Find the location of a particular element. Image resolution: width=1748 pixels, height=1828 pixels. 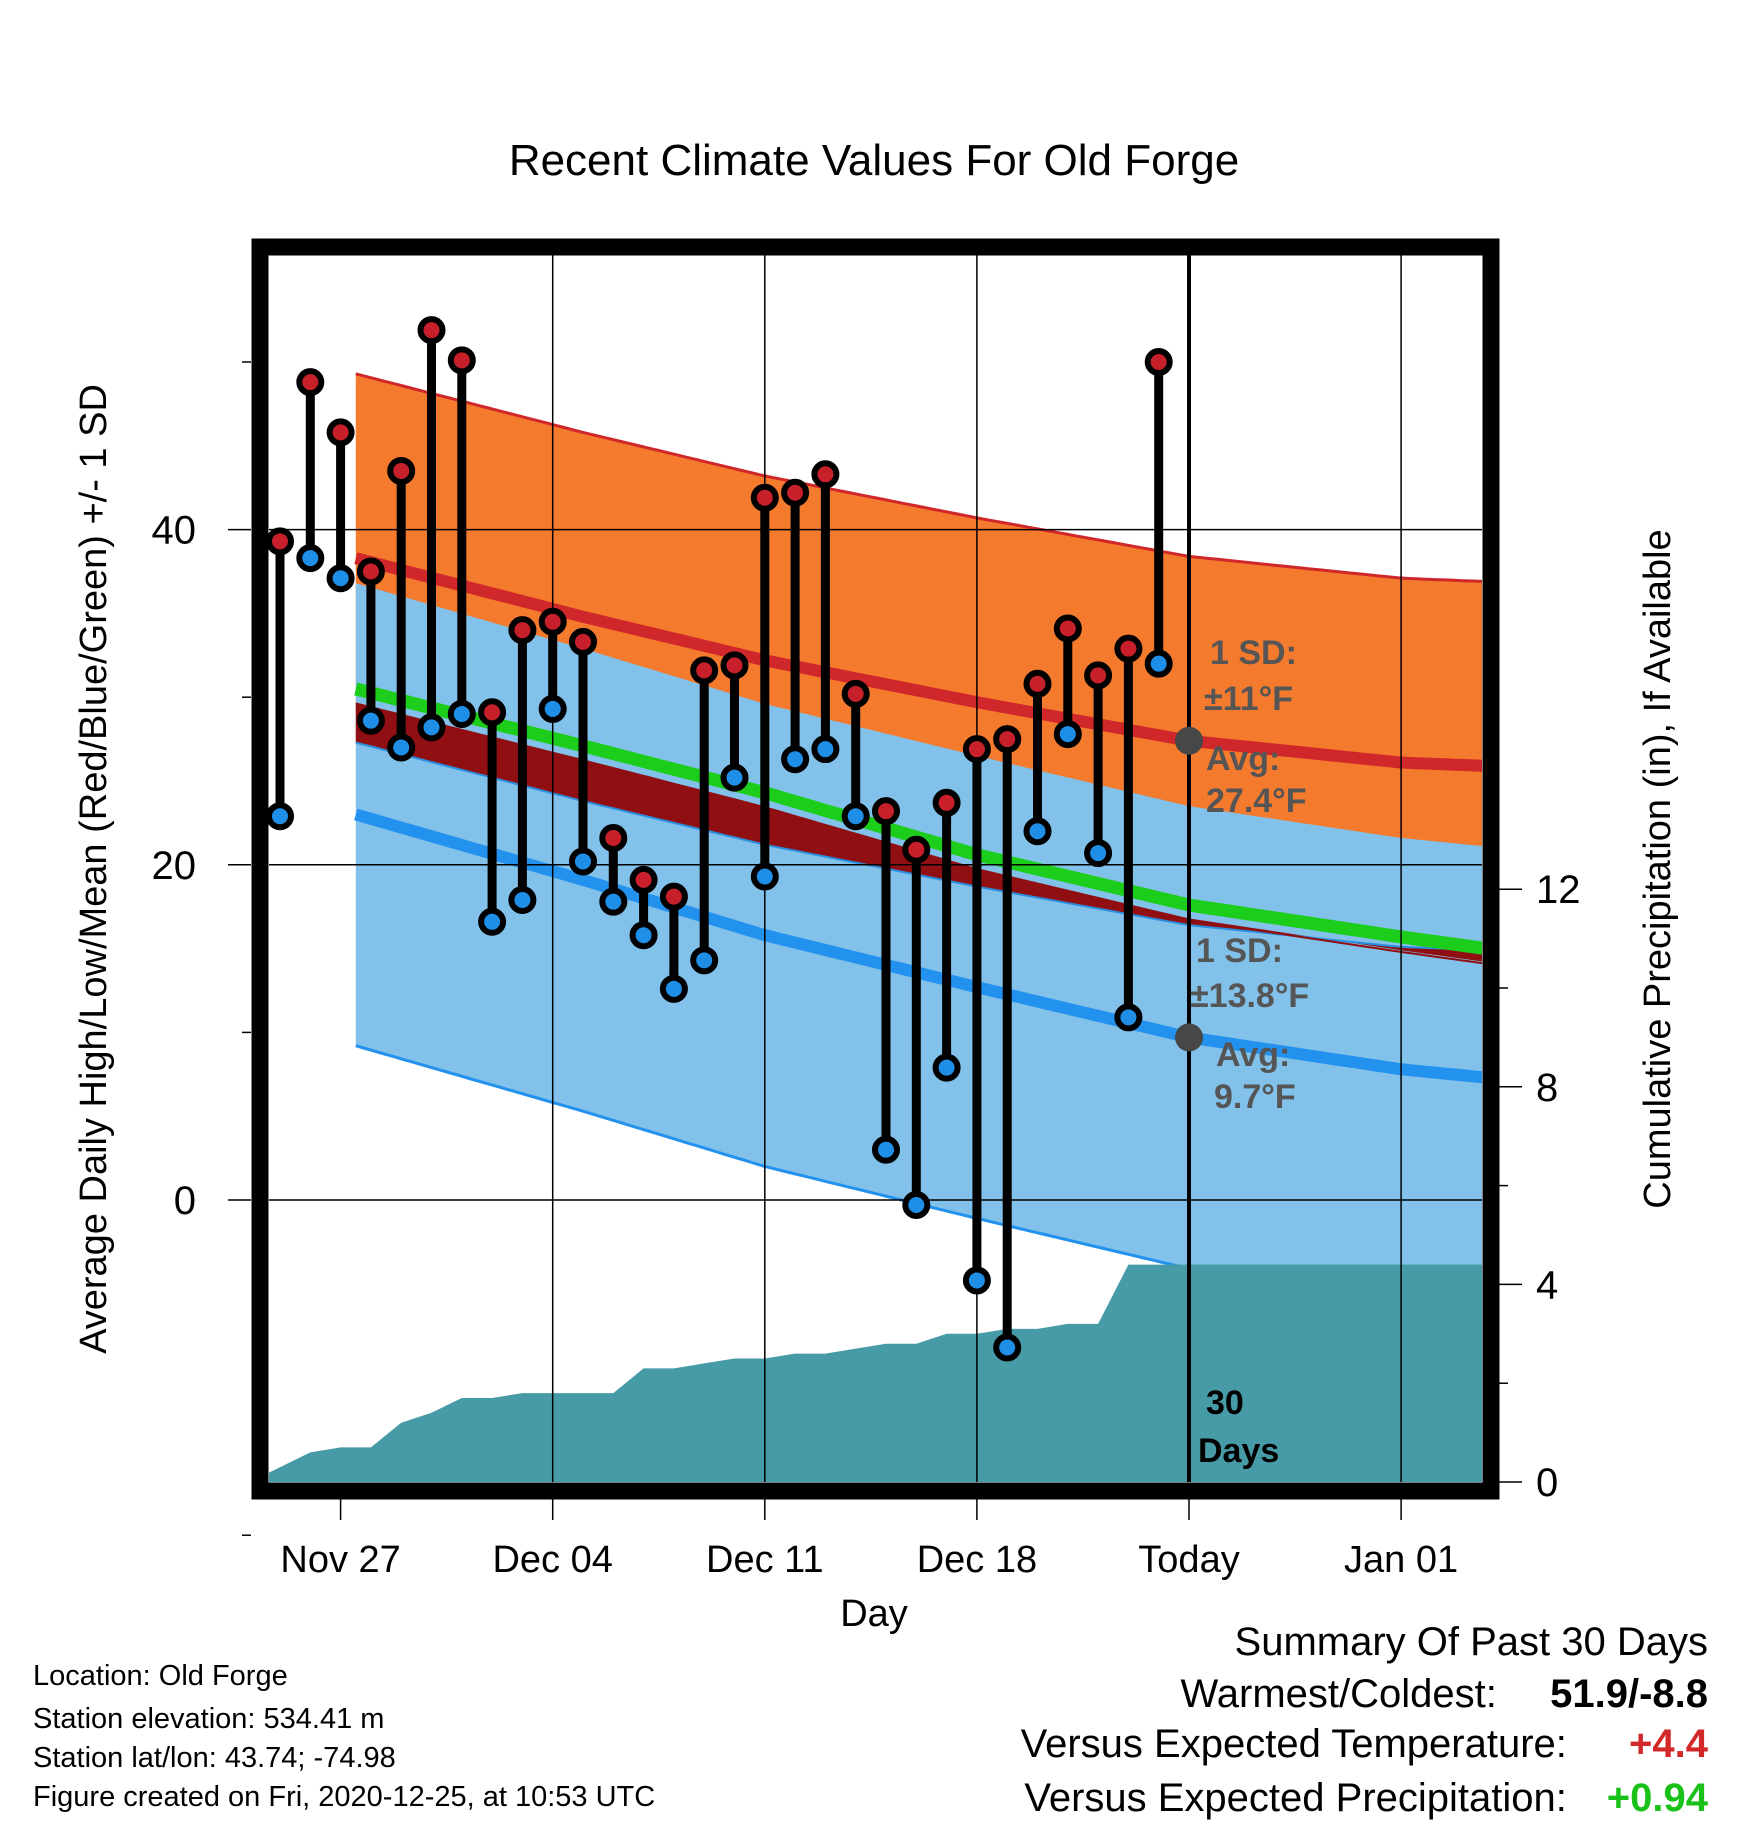

y2-tick-label: 8 is located at coordinates (1547, 1088).